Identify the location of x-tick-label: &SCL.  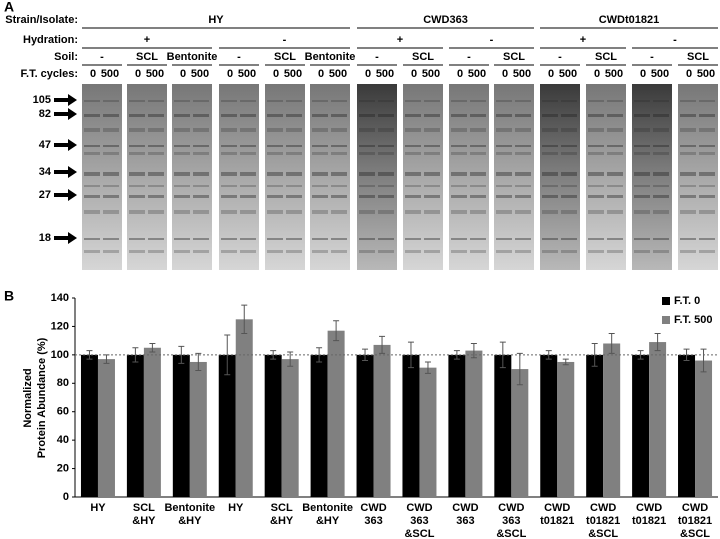
(603, 533).